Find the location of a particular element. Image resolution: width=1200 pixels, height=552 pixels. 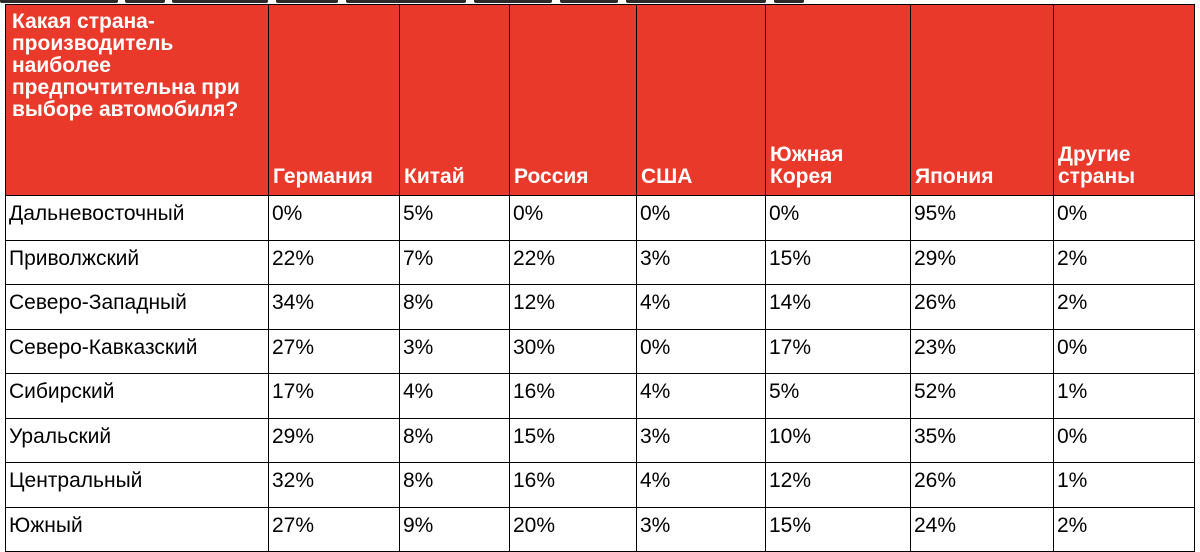

row-header-region: Уральский is located at coordinates (137, 440).